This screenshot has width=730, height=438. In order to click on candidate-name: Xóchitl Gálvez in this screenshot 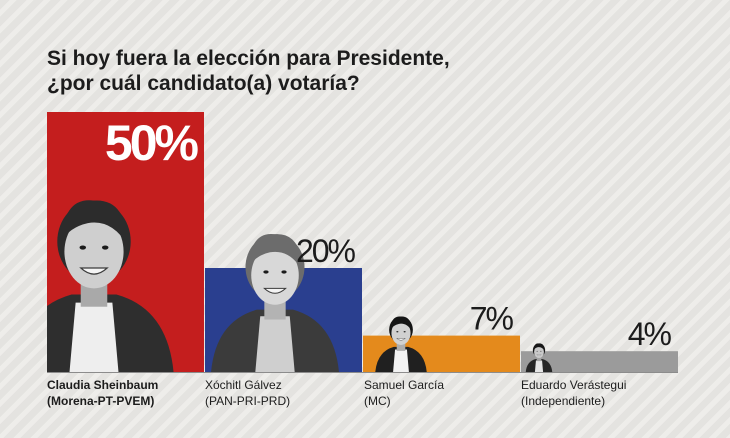, I will do `click(243, 385)`.